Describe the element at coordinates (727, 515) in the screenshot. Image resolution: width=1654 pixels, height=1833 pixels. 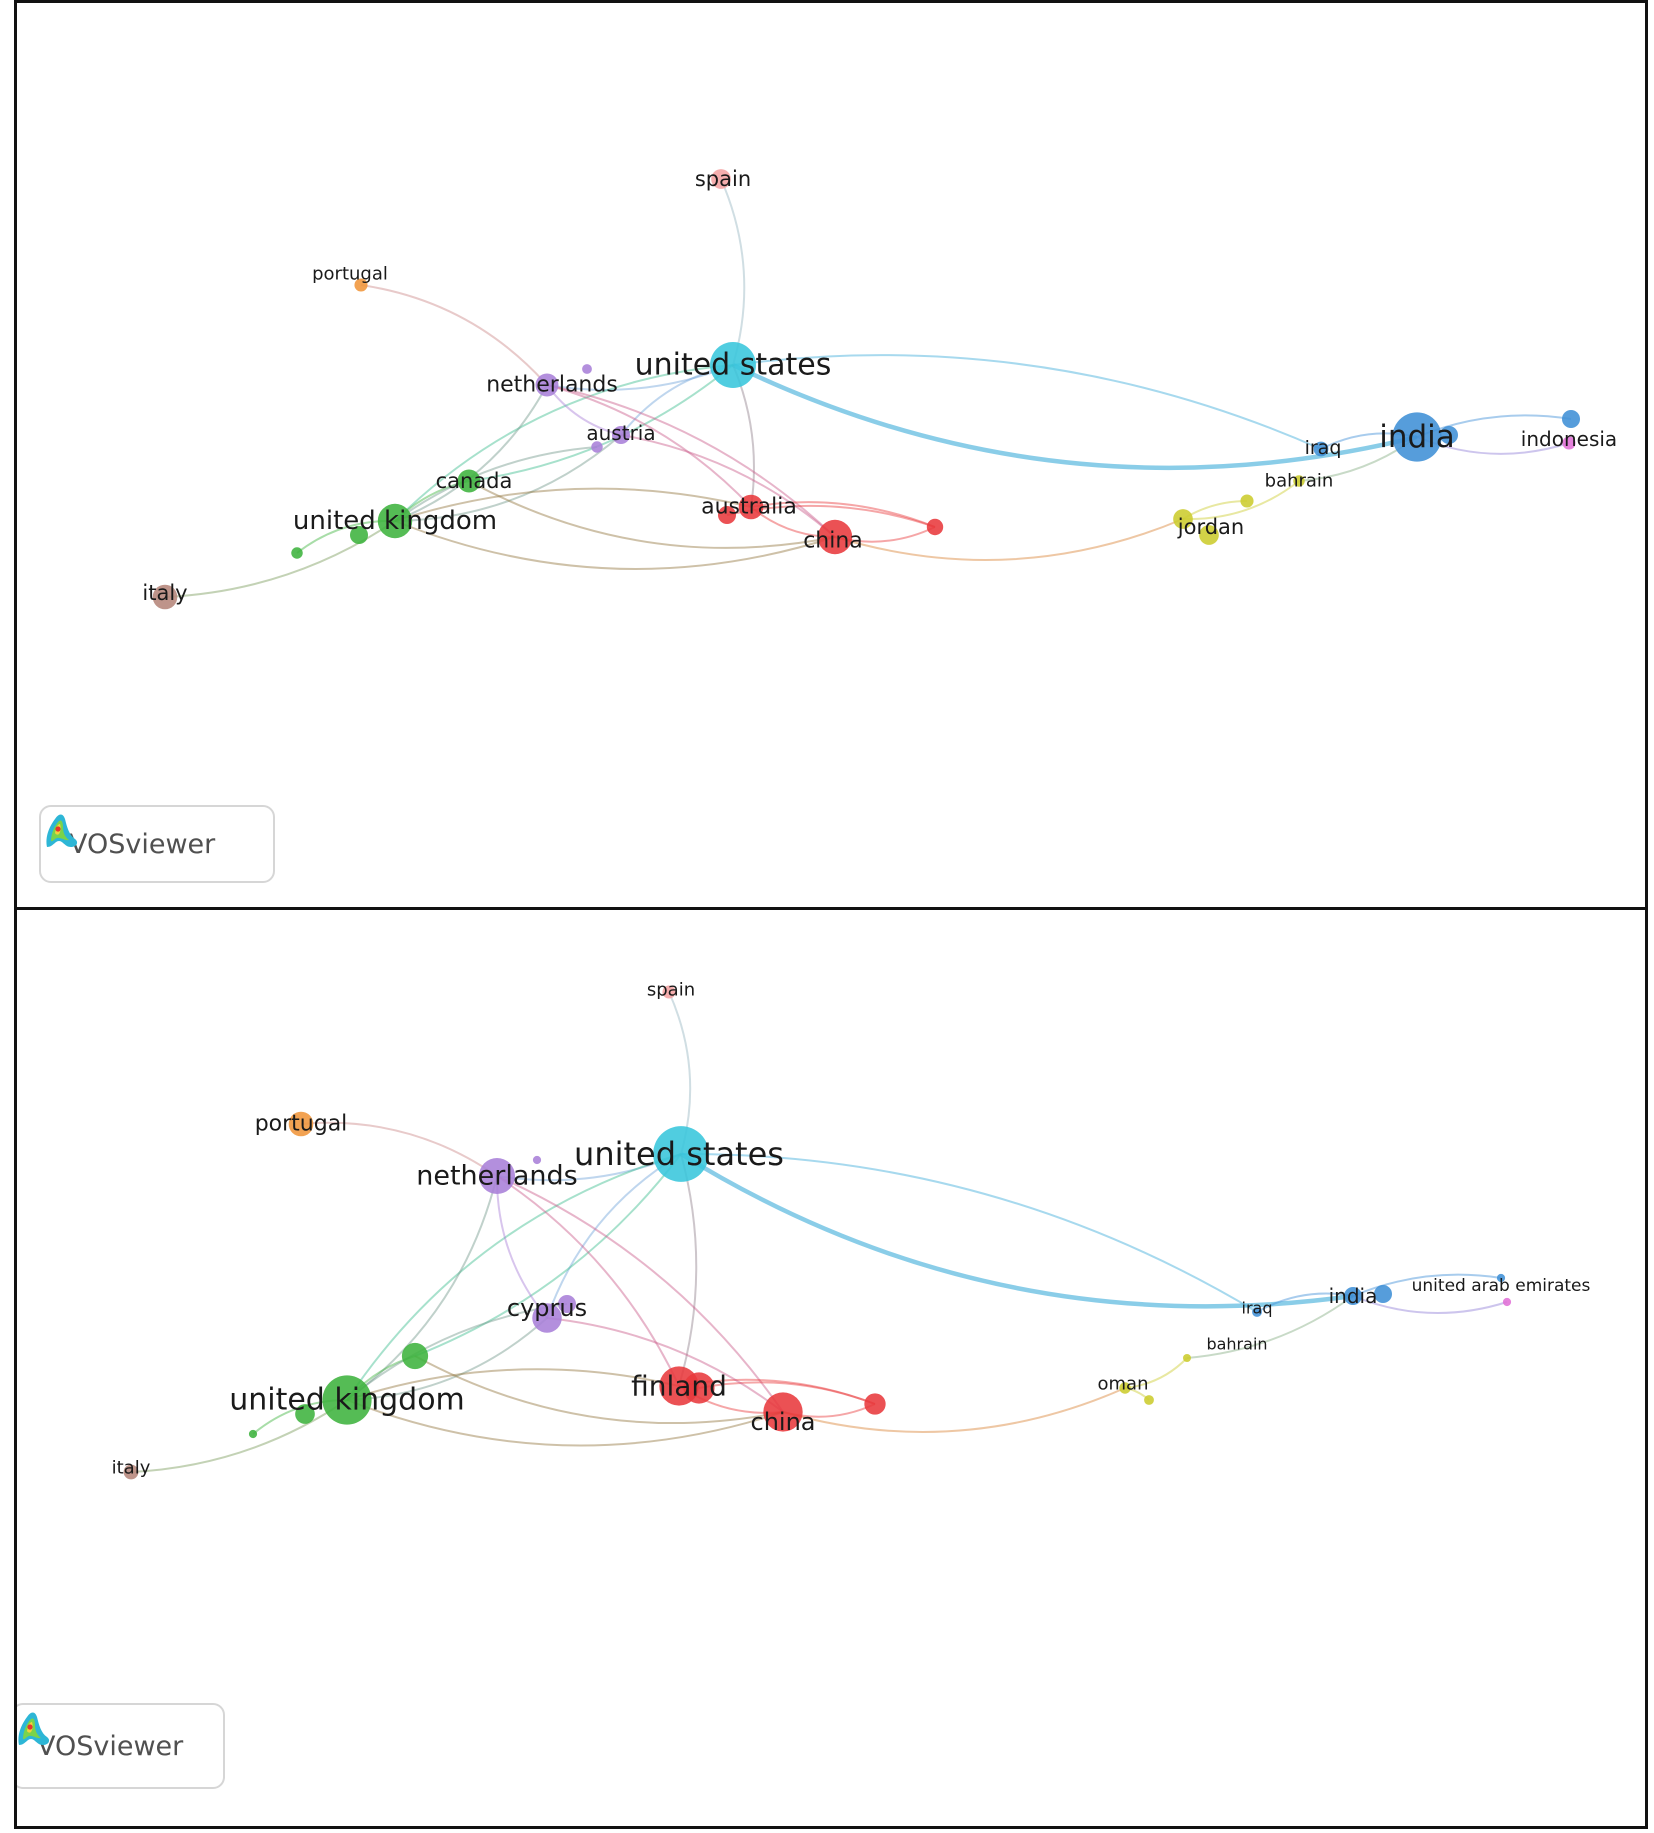
I see `node-au2` at that location.